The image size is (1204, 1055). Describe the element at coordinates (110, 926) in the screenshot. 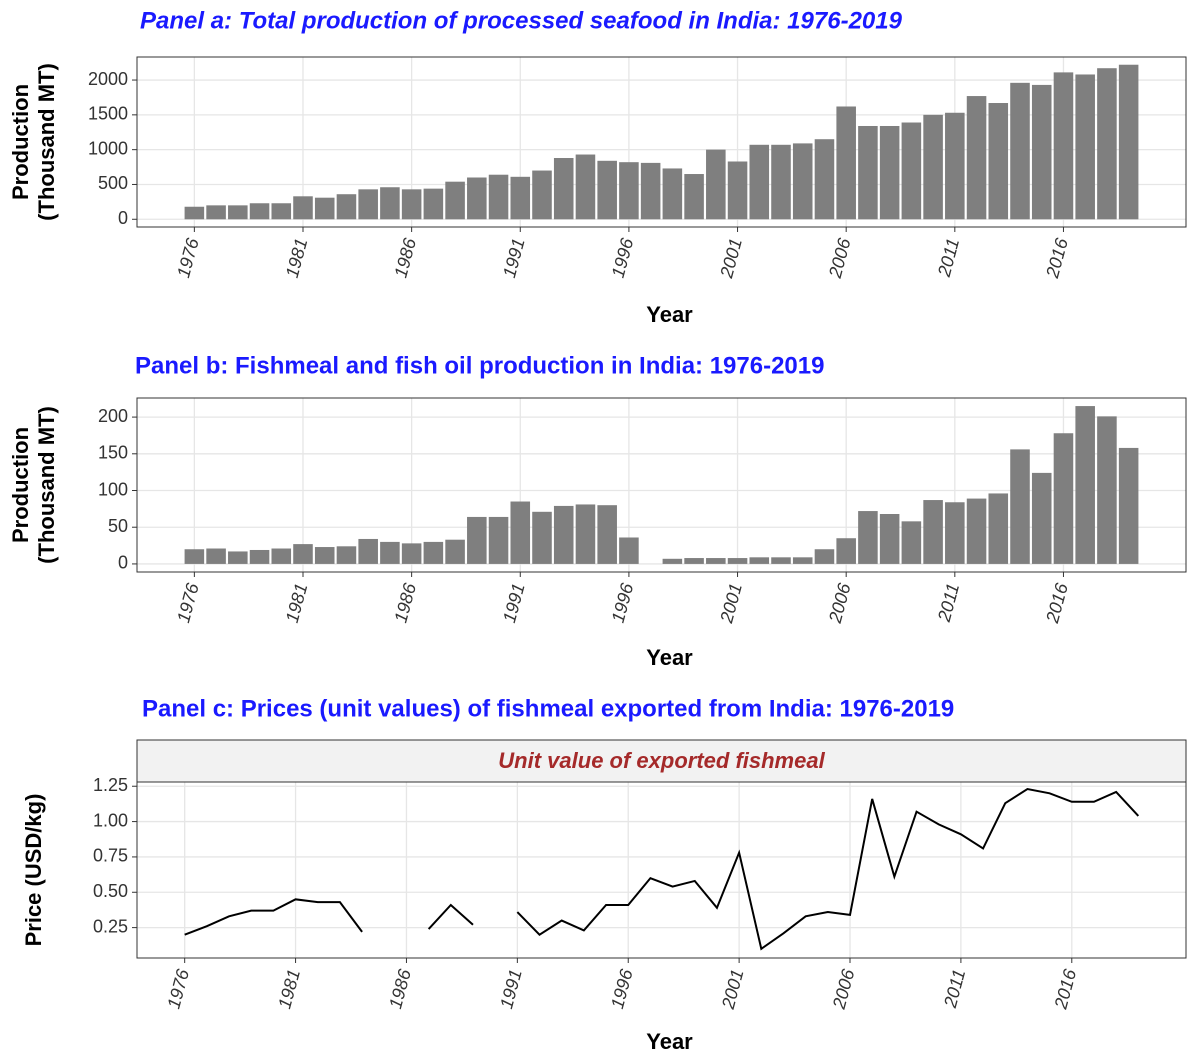

I see `y-tick-label: 0.25` at that location.